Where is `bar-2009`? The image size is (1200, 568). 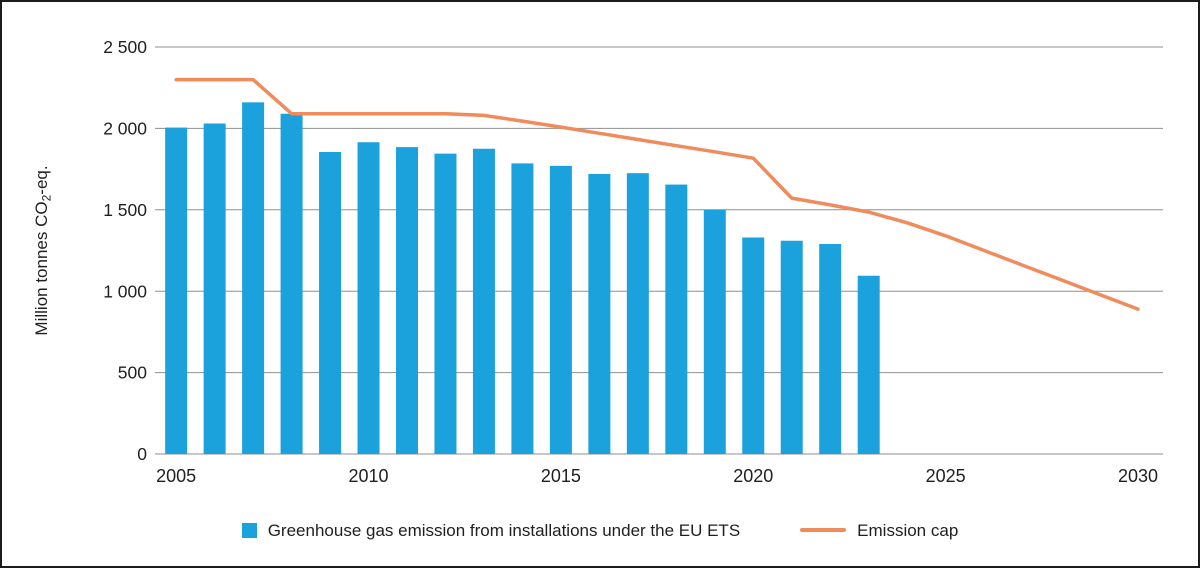 bar-2009 is located at coordinates (330, 303).